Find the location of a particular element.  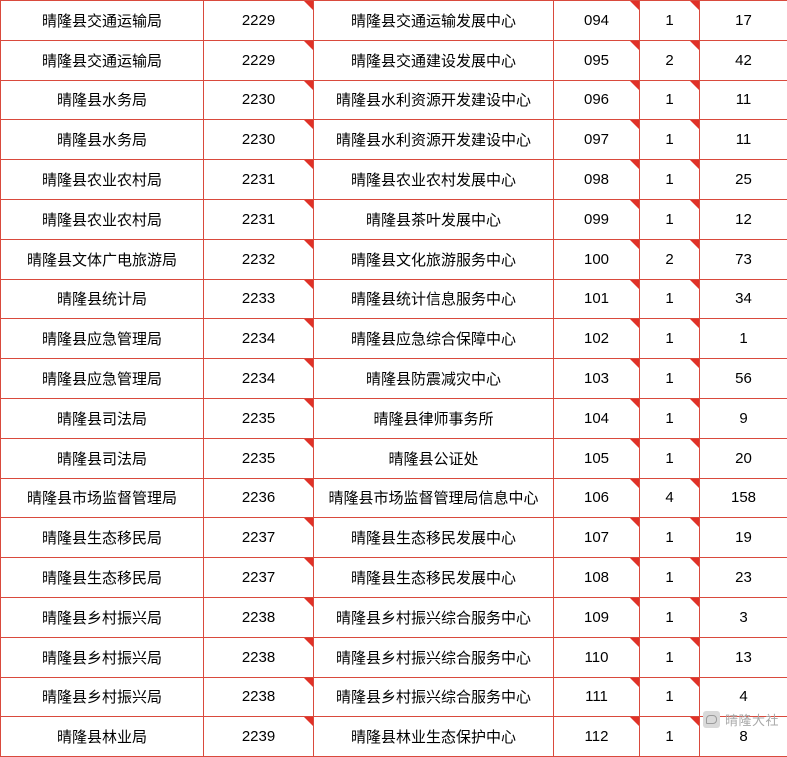

cell-count-1: 4 is located at coordinates (670, 498).